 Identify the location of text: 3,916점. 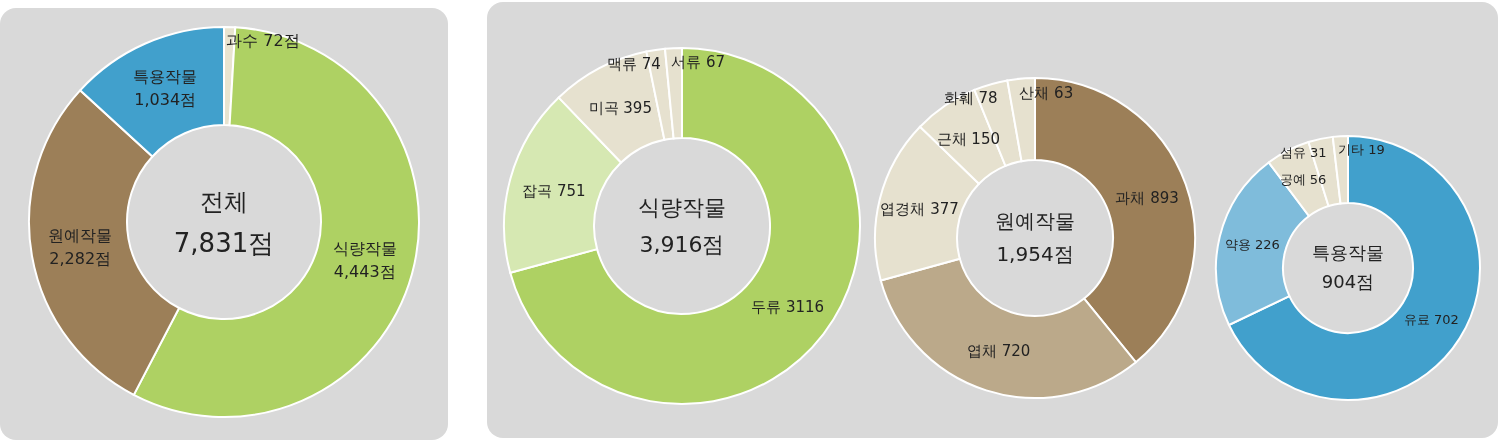
(682, 244).